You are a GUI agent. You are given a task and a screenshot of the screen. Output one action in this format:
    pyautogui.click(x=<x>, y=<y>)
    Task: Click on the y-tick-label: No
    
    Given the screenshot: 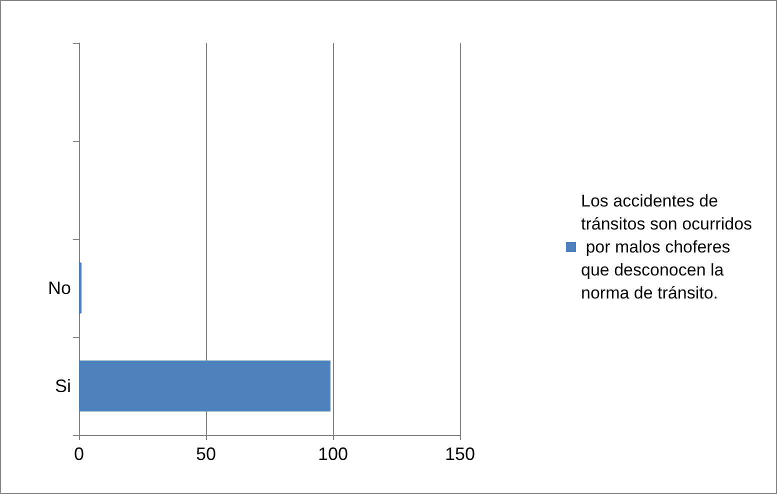 What is the action you would take?
    pyautogui.click(x=59, y=288)
    